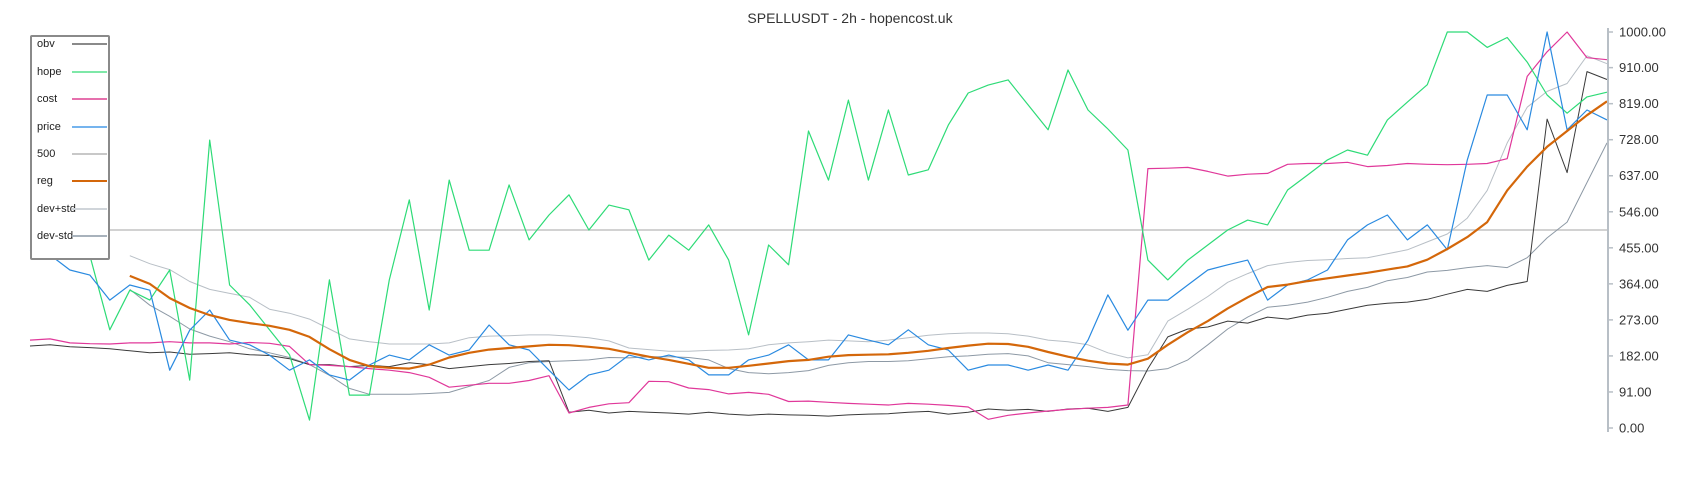 This screenshot has width=1700, height=500. What do you see at coordinates (1639, 283) in the screenshot?
I see `y-tick-label: 364.00` at bounding box center [1639, 283].